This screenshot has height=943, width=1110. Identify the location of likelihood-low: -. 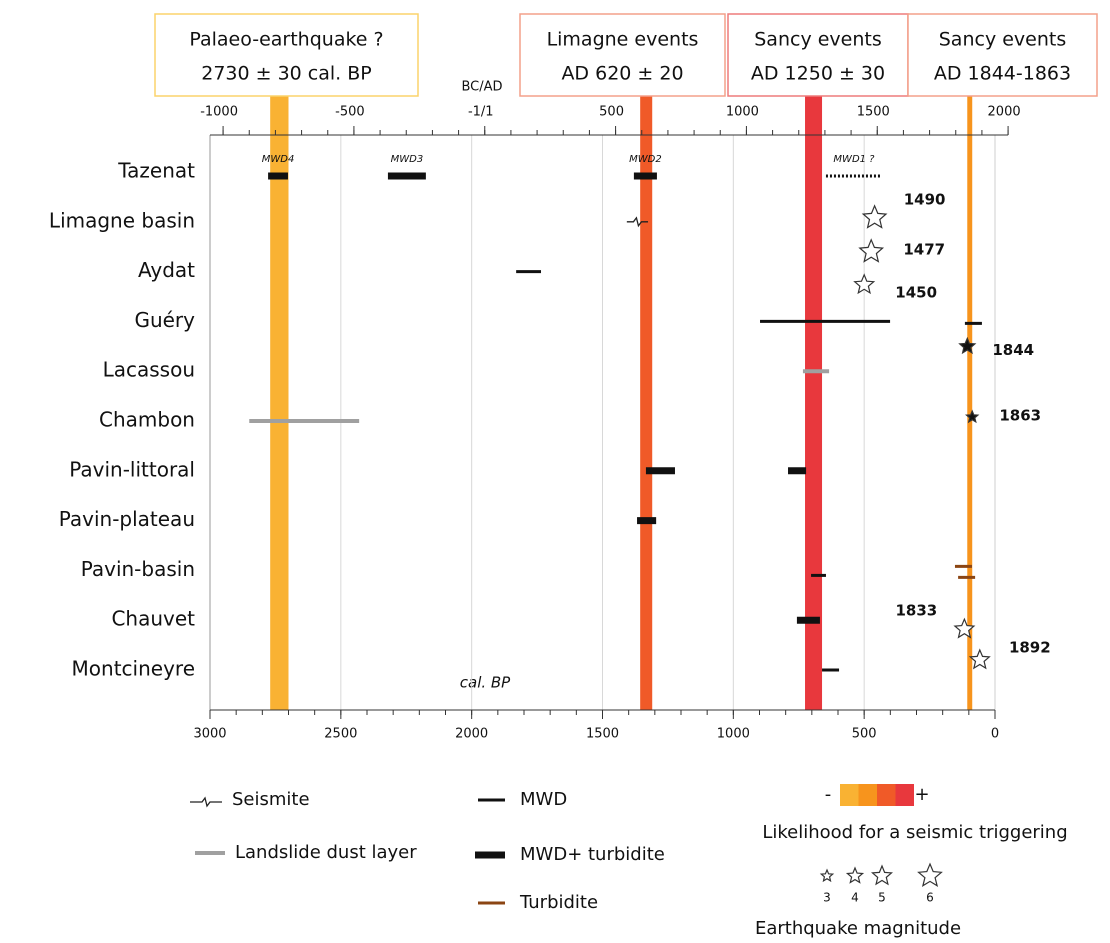
(828, 794).